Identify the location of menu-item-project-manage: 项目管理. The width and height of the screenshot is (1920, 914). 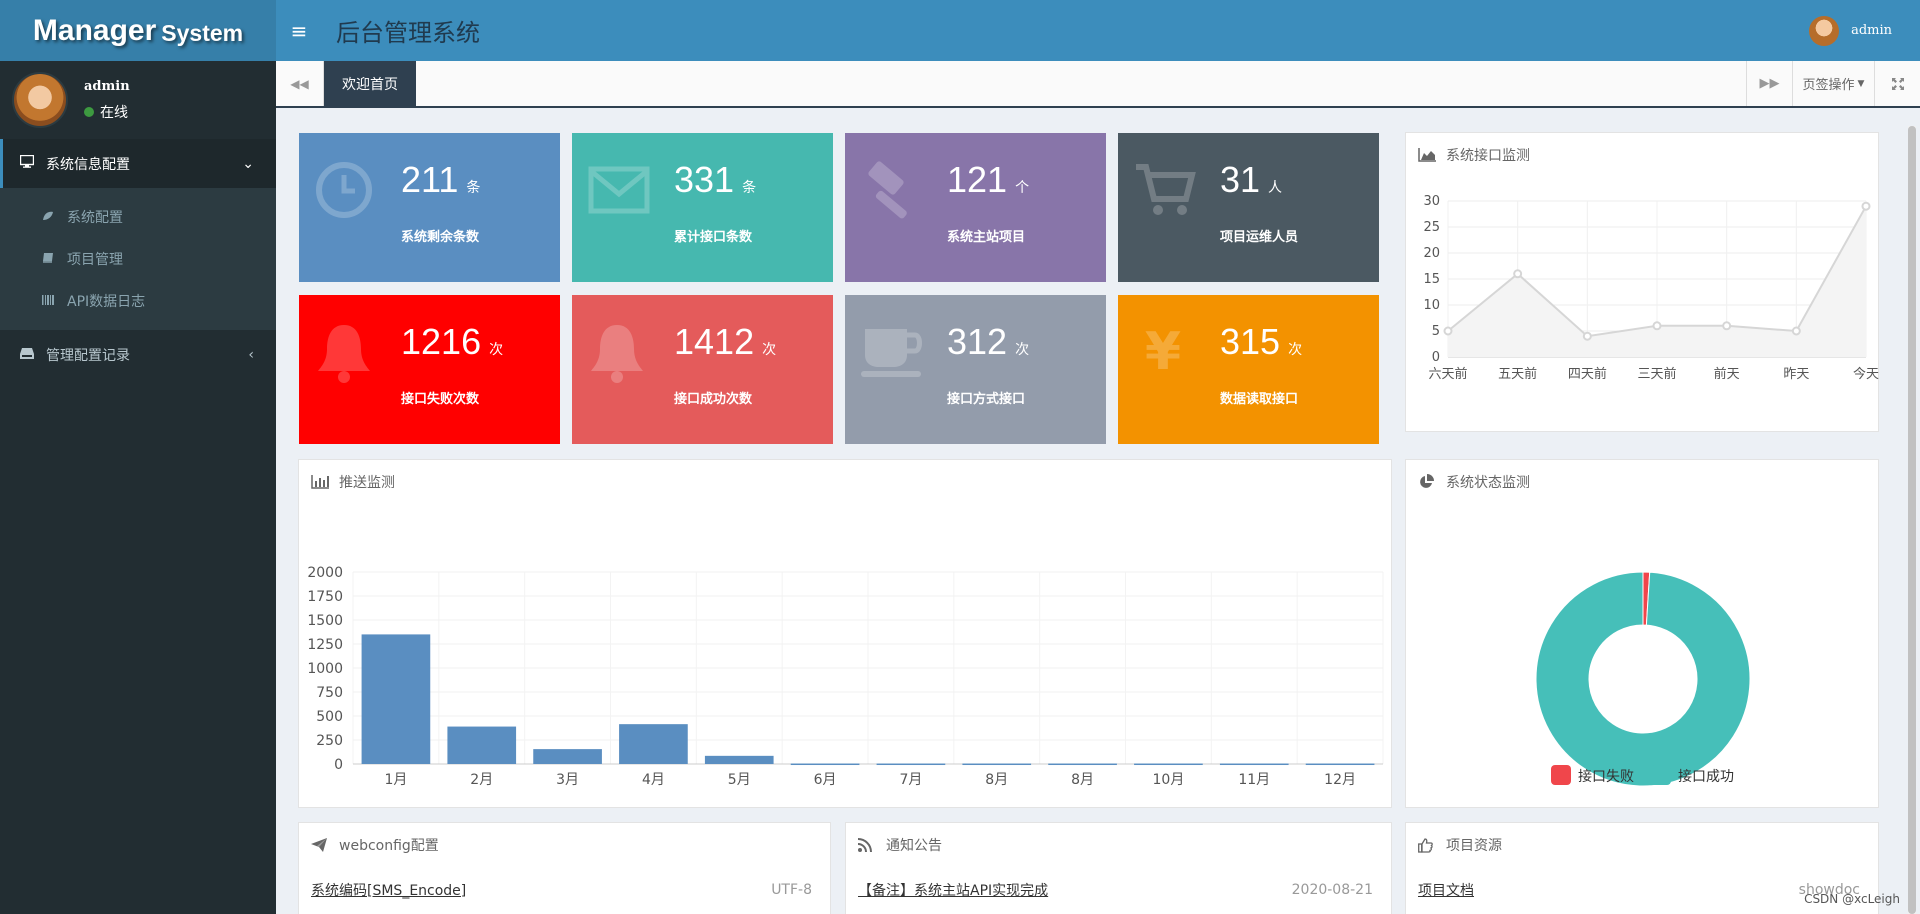
(138, 259).